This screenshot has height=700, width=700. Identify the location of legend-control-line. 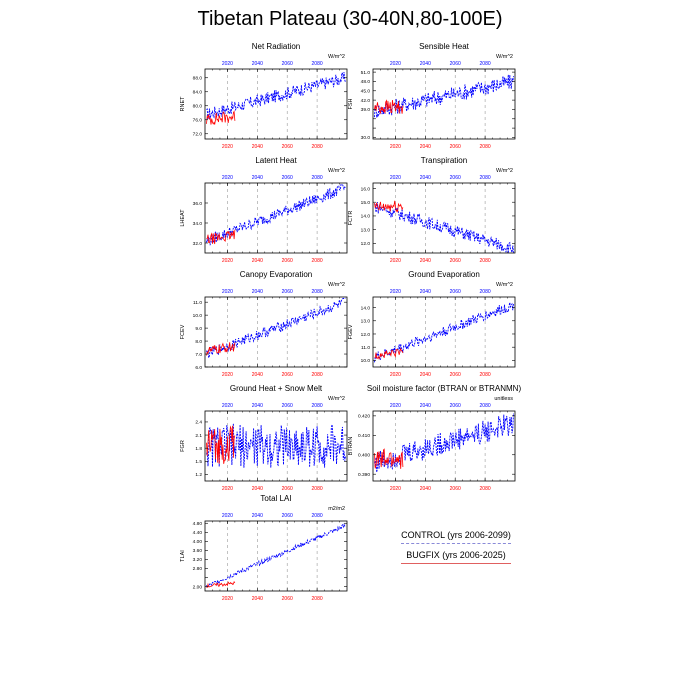
(456, 543).